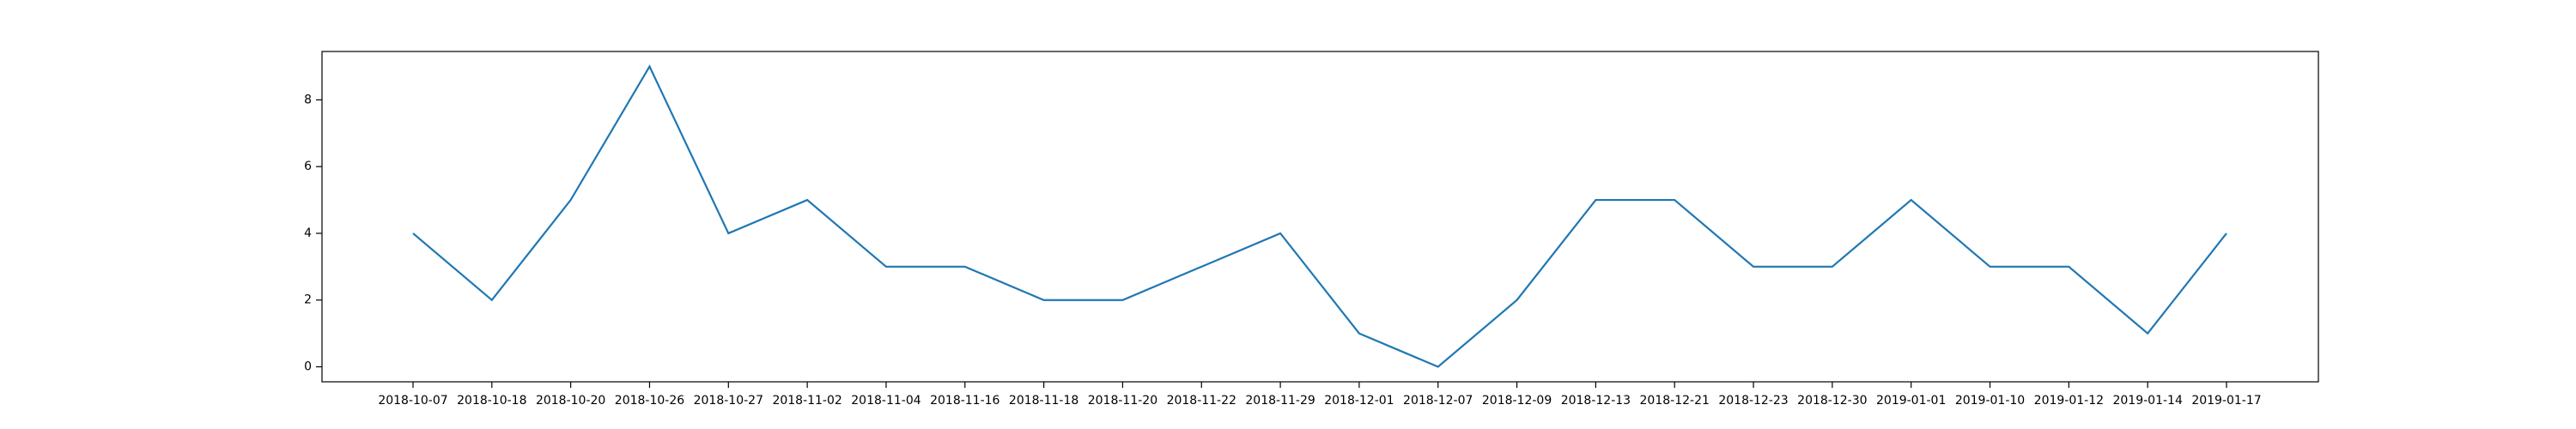 This screenshot has width=2576, height=429. What do you see at coordinates (1043, 401) in the screenshot?
I see `x-tick-label: 2018-11-18` at bounding box center [1043, 401].